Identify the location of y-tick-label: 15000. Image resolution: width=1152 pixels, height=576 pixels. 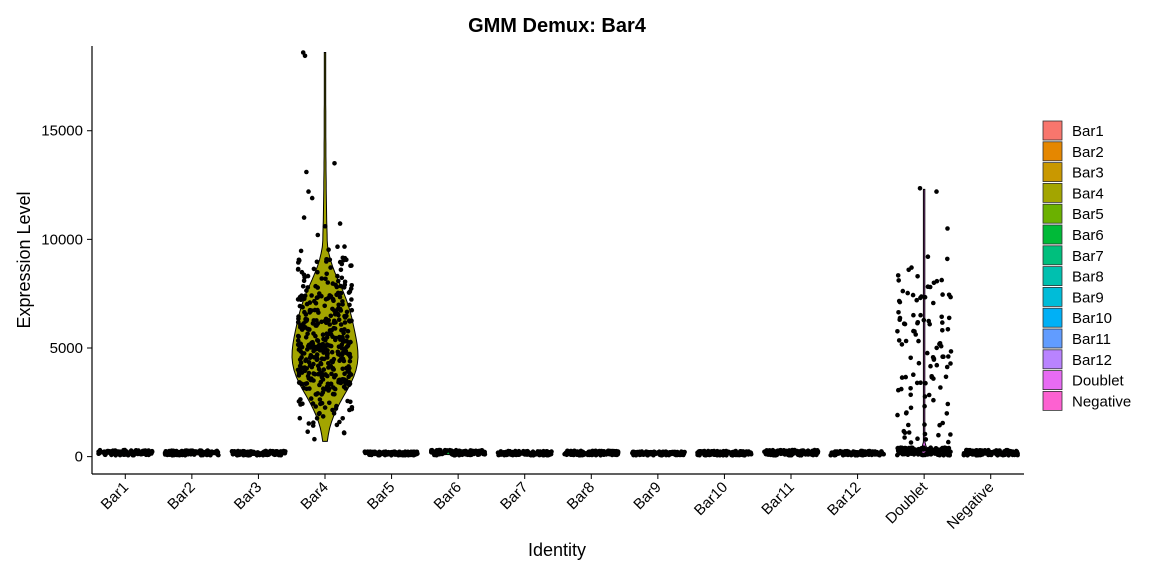
(62, 131).